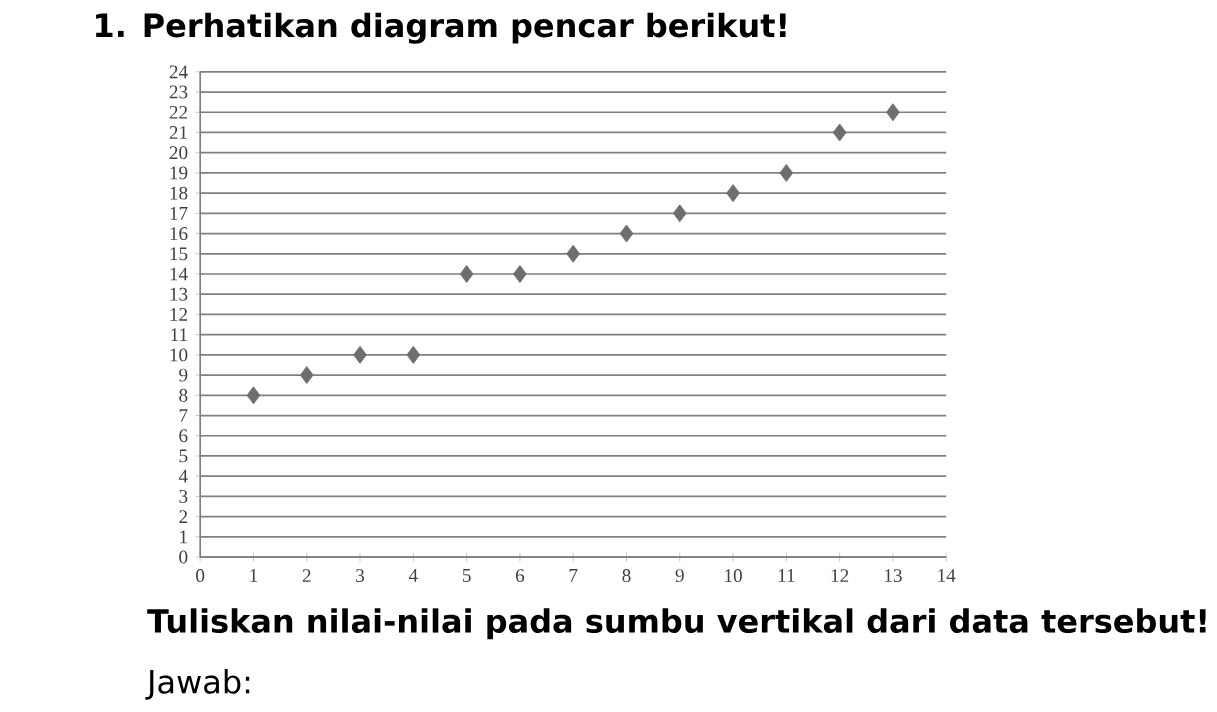  Describe the element at coordinates (413, 575) in the screenshot. I see `x-tick-label: 4` at that location.